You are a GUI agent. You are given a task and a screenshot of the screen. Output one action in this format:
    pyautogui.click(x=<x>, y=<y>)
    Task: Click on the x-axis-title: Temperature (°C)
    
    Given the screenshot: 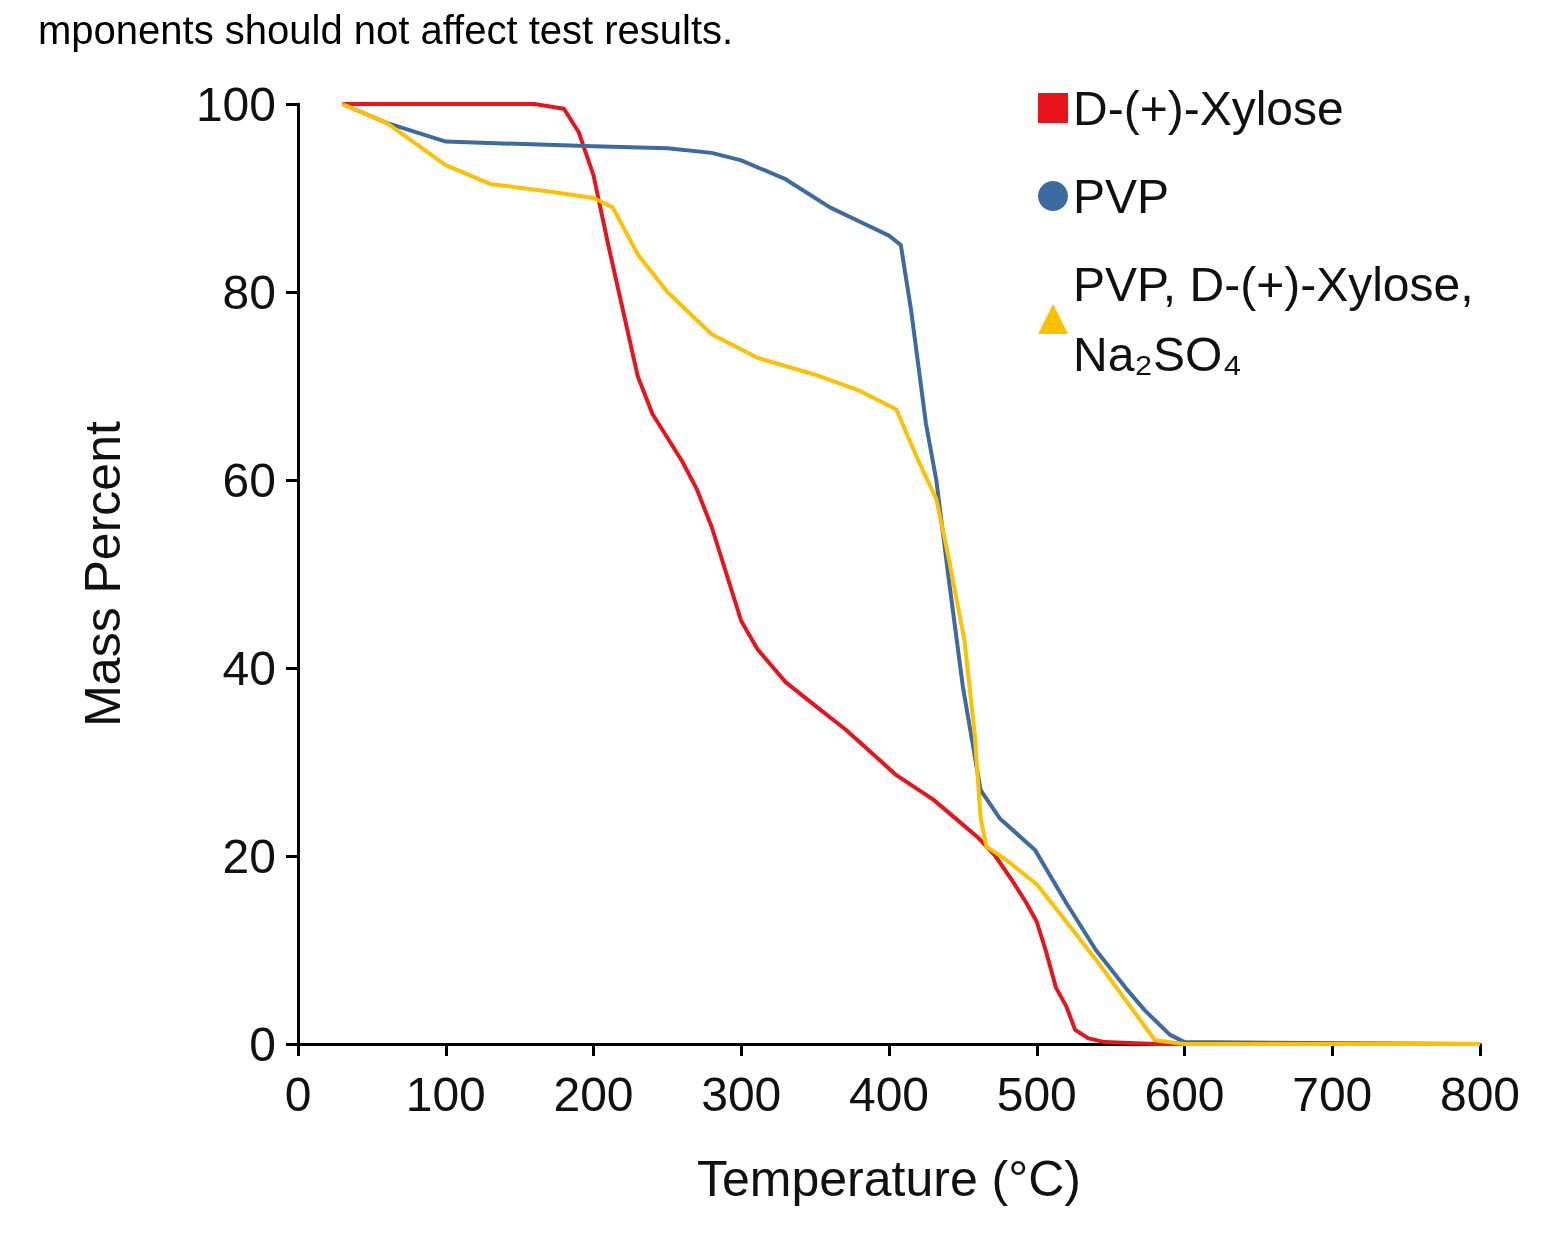 What is the action you would take?
    pyautogui.click(x=889, y=1179)
    